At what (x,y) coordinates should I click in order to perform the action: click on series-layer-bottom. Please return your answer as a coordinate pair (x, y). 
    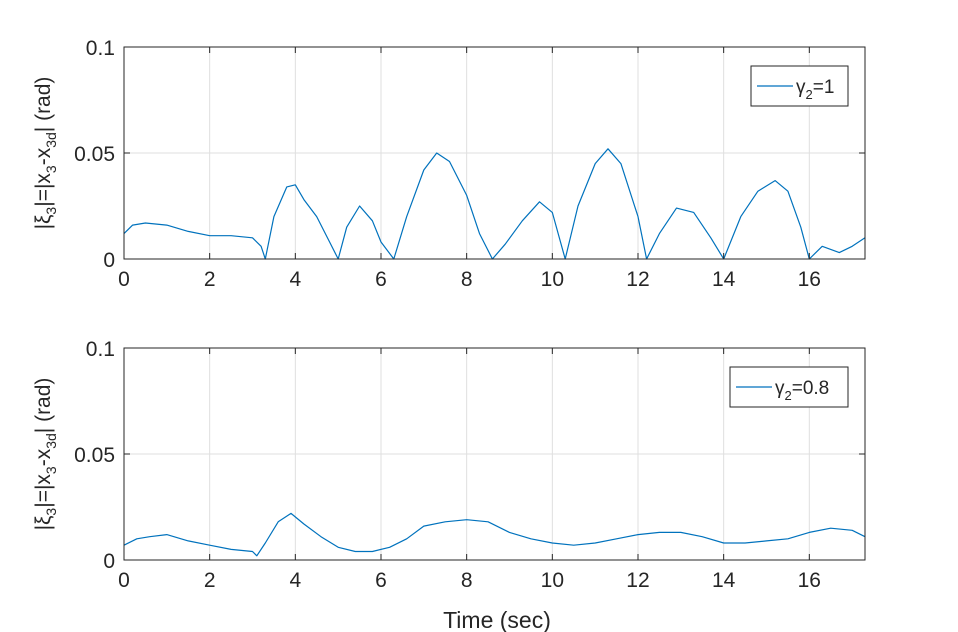
    Looking at the image, I should click on (494, 534).